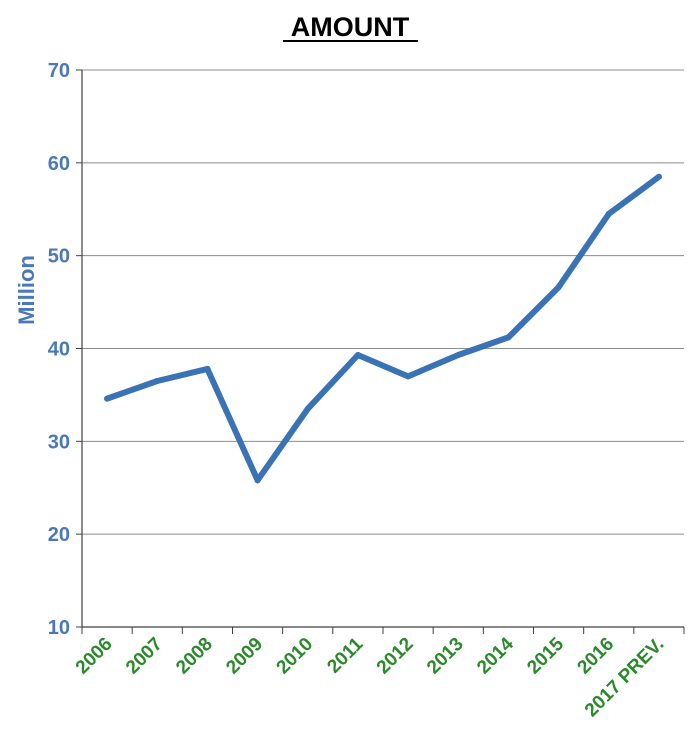  I want to click on y-tick-label: 40, so click(59, 350).